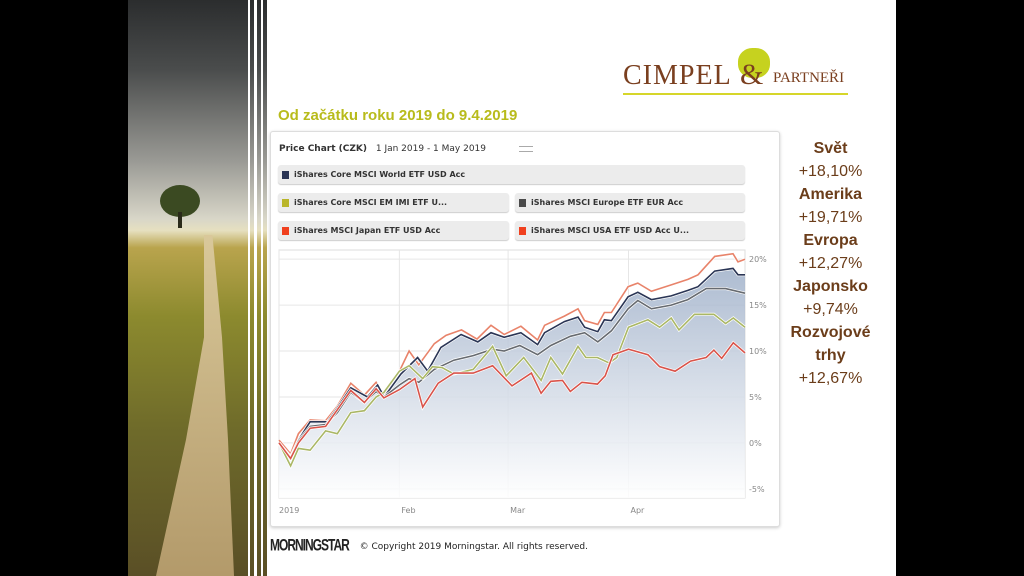 The image size is (1024, 576). I want to click on region-name: Evropa, so click(830, 240).